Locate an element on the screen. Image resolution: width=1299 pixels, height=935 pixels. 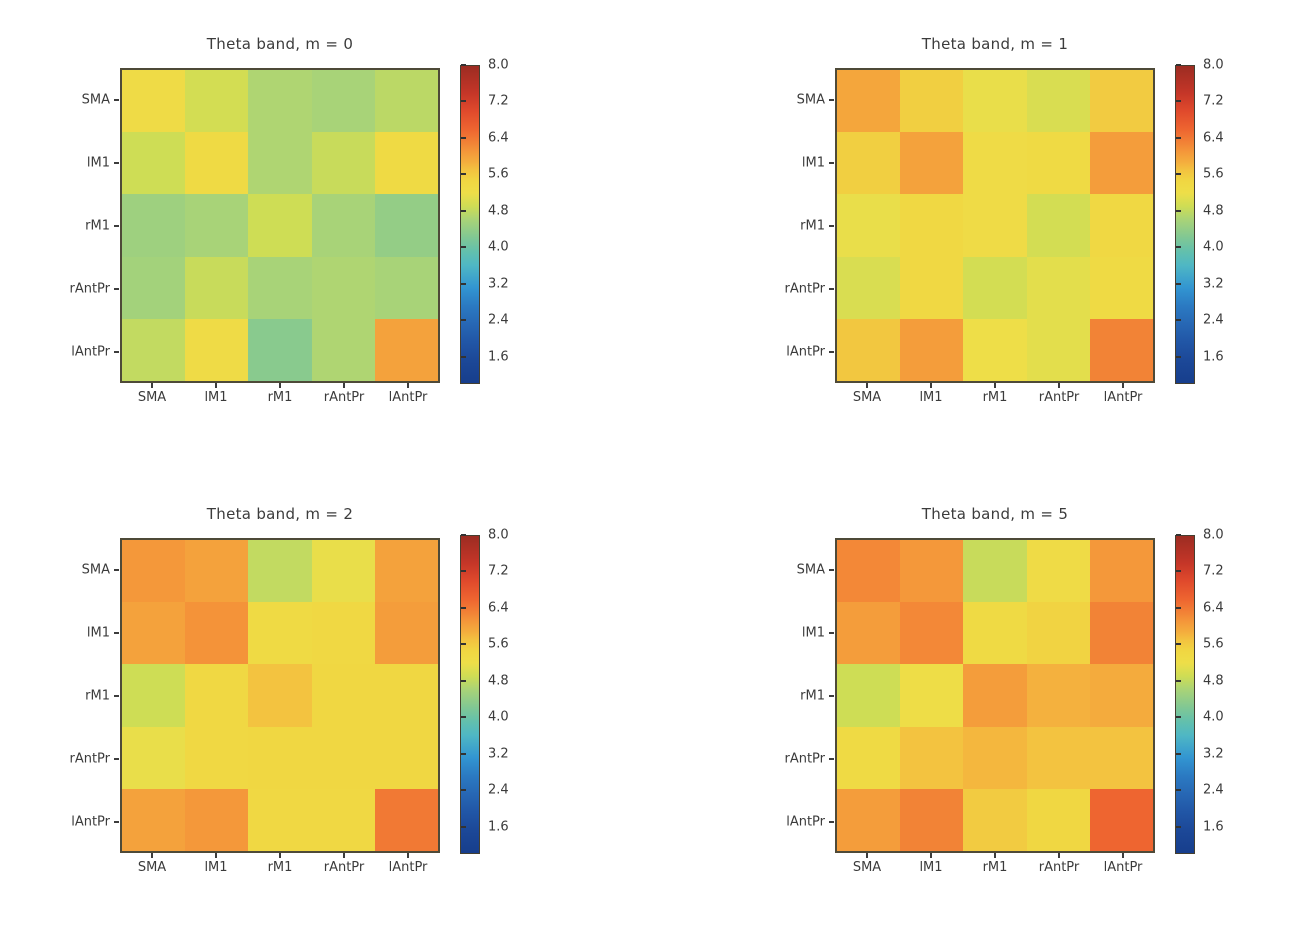
x-tick-label: lAntPr is located at coordinates (1123, 397).